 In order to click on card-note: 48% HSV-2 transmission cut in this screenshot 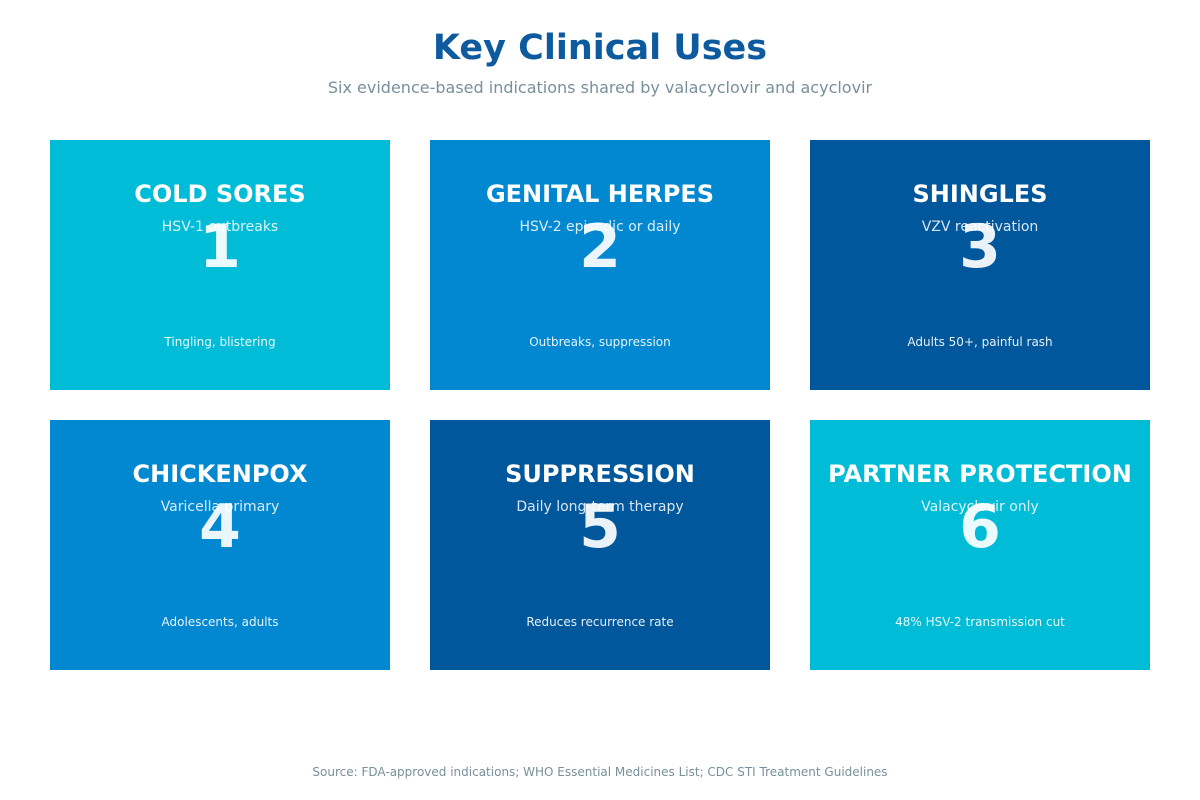, I will do `click(980, 622)`.